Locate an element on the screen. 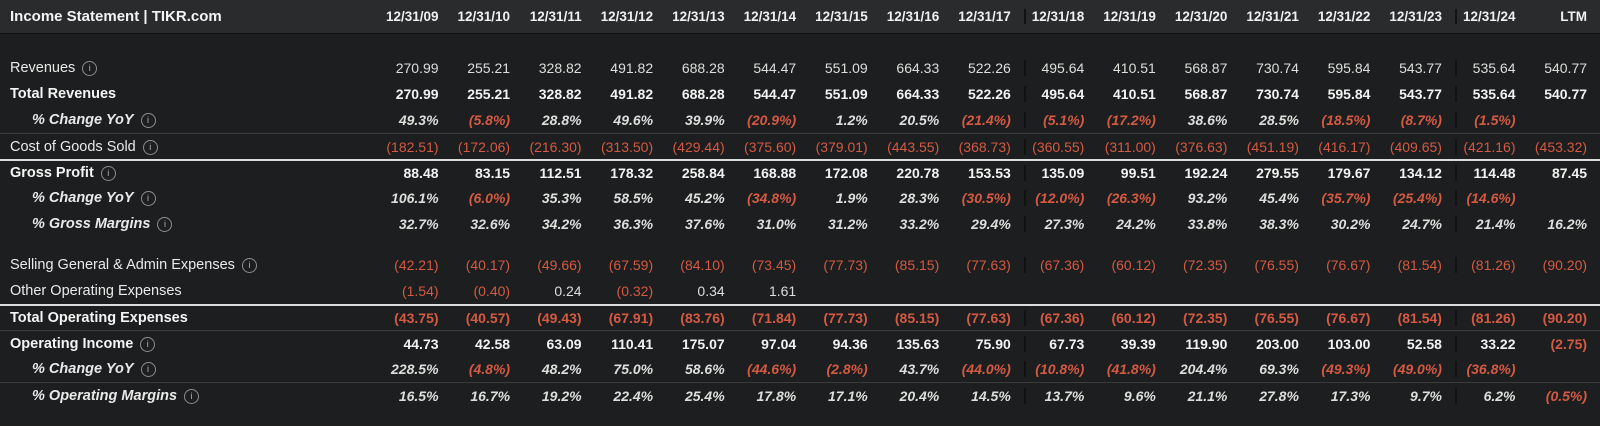 The image size is (1600, 426). column-header-12-31-11: 12/31/11 is located at coordinates (555, 16).